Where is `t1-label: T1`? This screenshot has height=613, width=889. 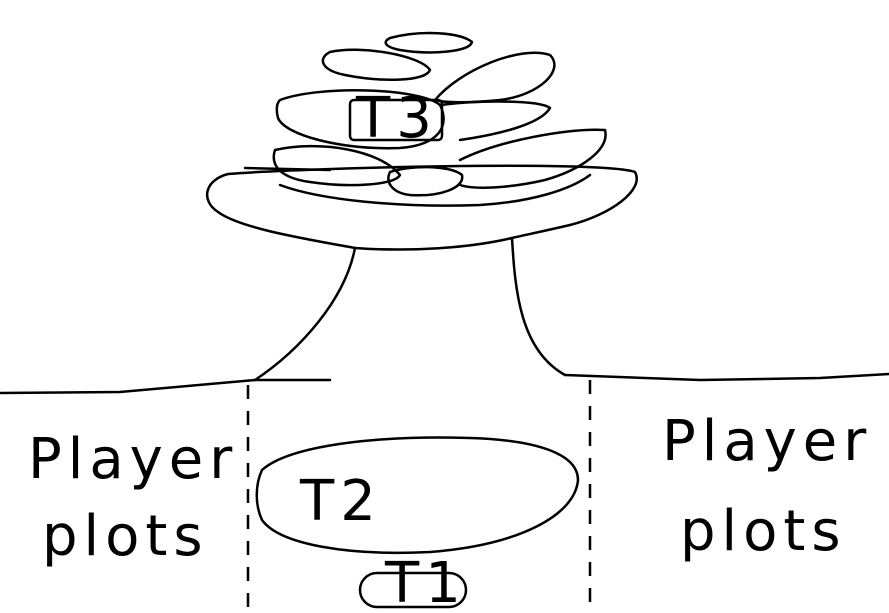
t1-label: T1 is located at coordinates (425, 582).